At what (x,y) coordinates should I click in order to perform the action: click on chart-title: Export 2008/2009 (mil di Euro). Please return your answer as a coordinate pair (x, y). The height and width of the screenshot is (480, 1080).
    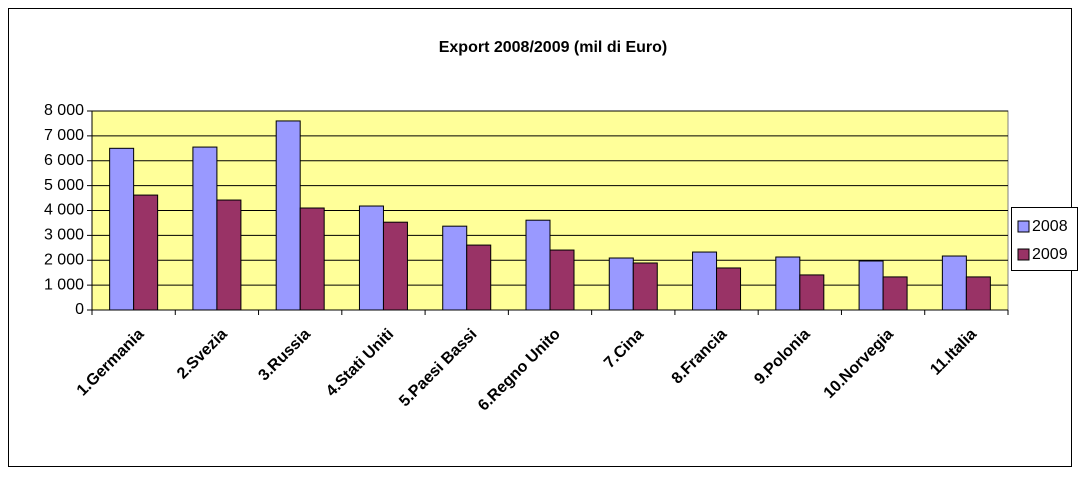
    Looking at the image, I should click on (553, 47).